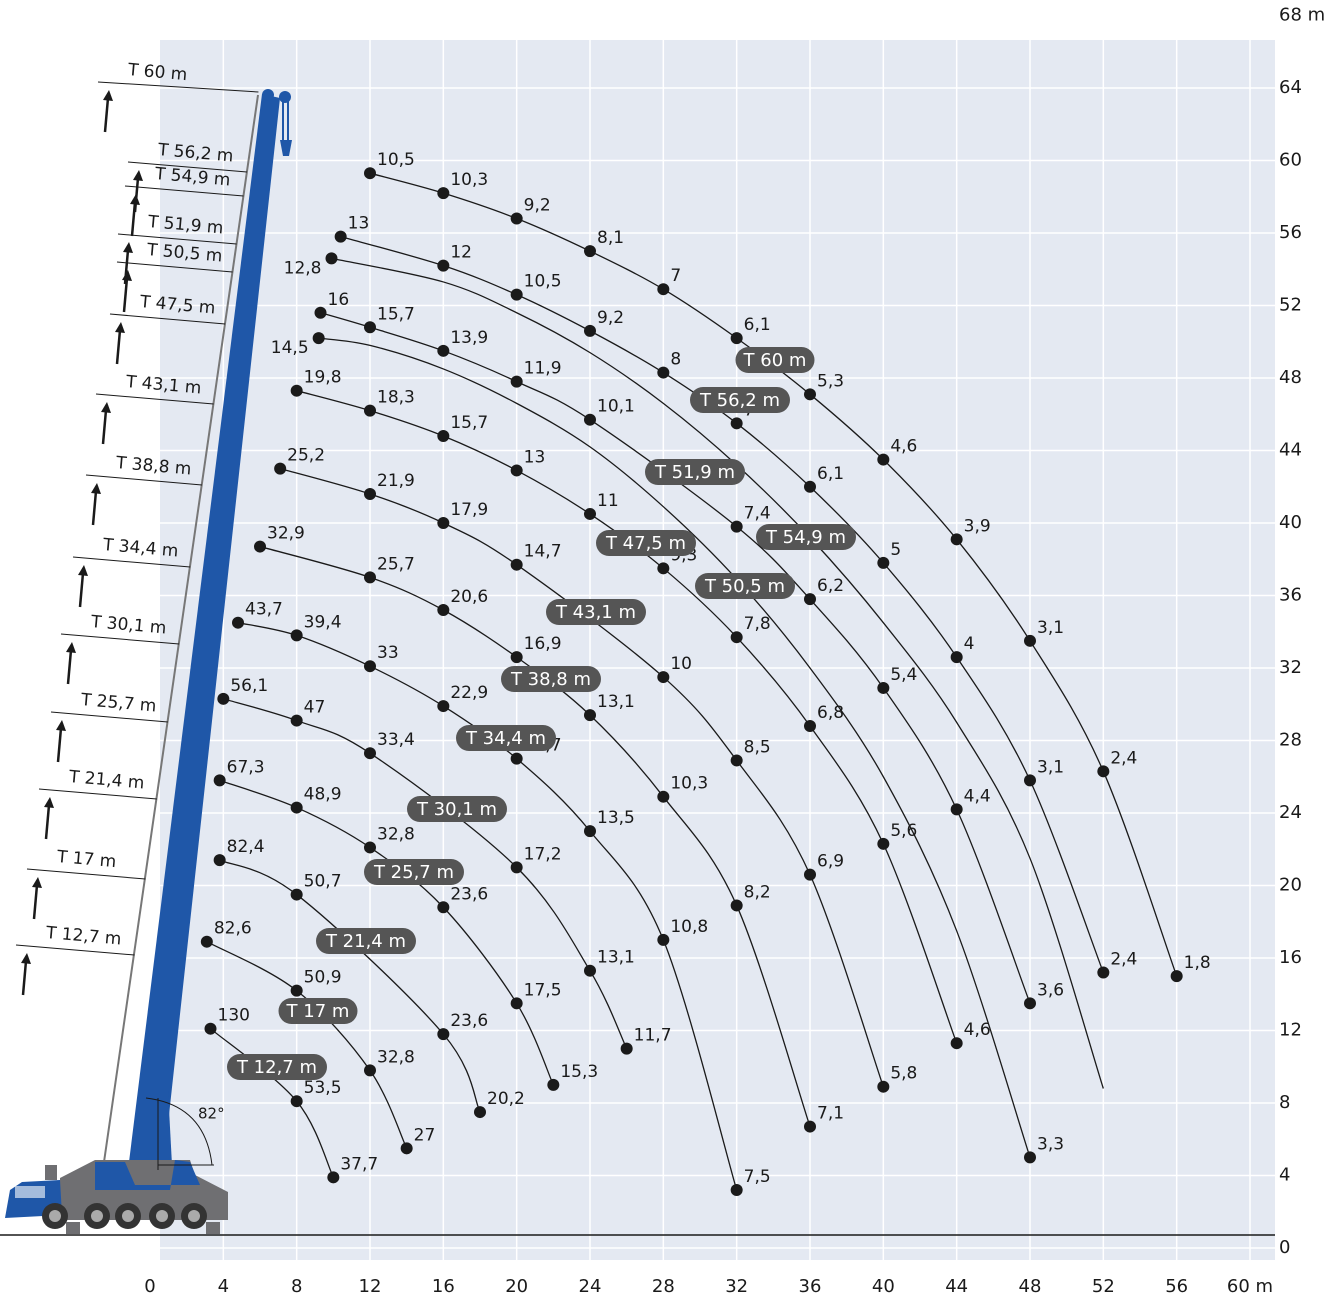 This screenshot has height=1302, width=1336. Describe the element at coordinates (234, 1016) in the screenshot. I see `load-label: 130` at that location.